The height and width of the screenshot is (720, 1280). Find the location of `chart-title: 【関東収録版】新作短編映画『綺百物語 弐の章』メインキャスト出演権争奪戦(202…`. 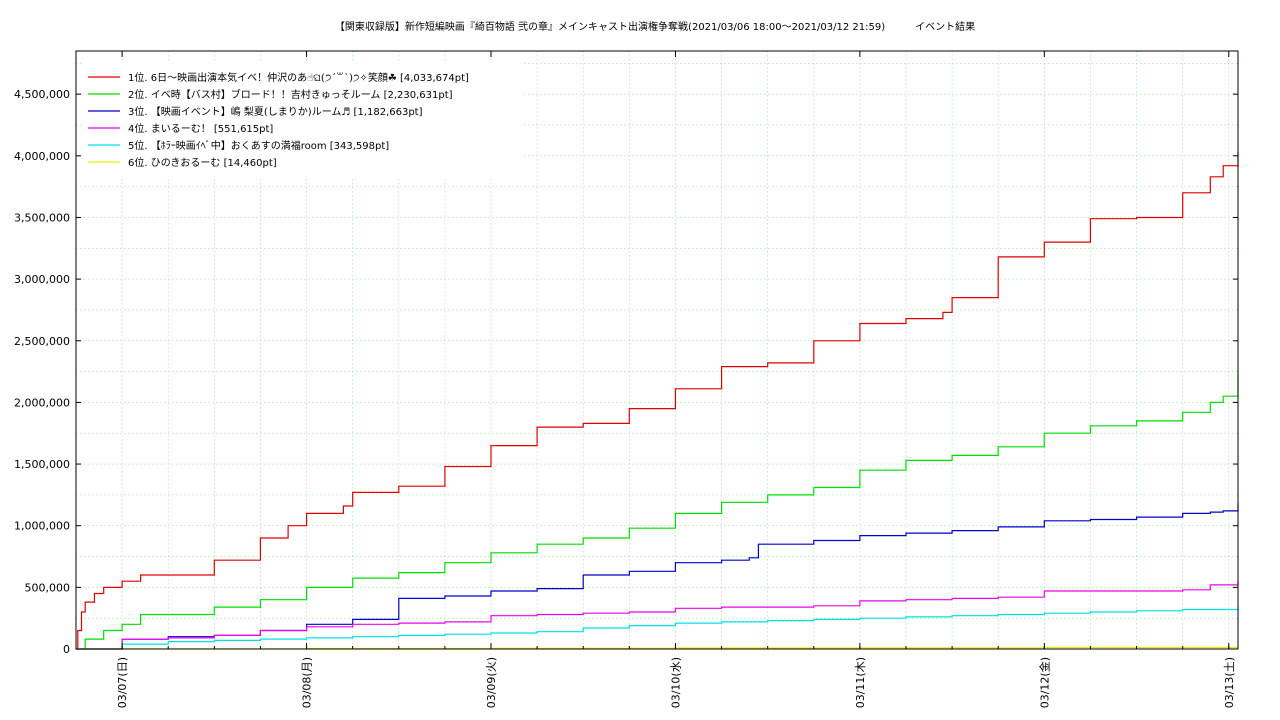

chart-title: 【関東収録版】新作短編映画『綺百物語 弐の章』メインキャスト出演権争奪戦(202… is located at coordinates (655, 26).